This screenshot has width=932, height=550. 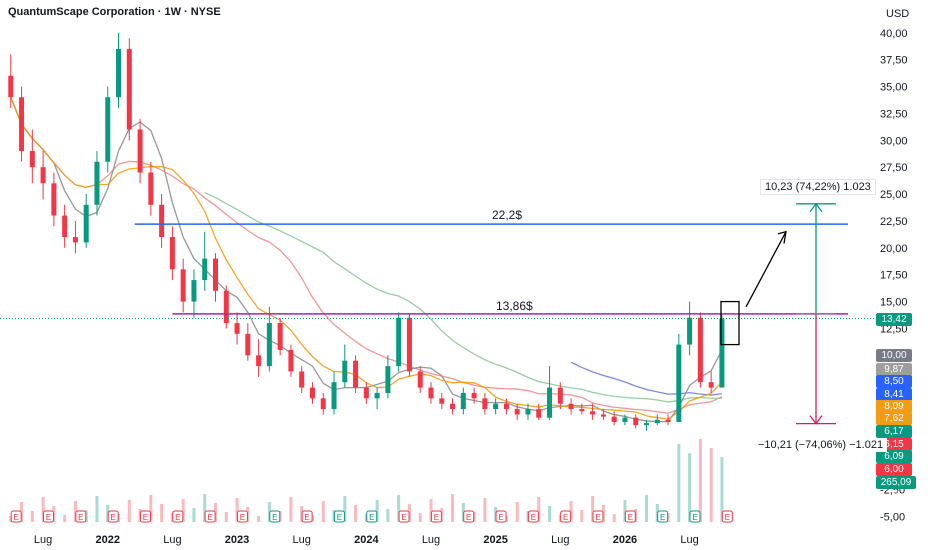 I want to click on price-badge: 7,62, so click(x=894, y=419).